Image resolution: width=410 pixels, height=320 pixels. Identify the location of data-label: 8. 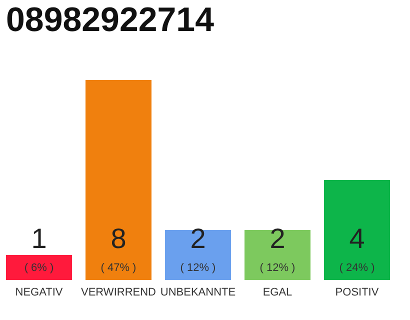
(118, 238).